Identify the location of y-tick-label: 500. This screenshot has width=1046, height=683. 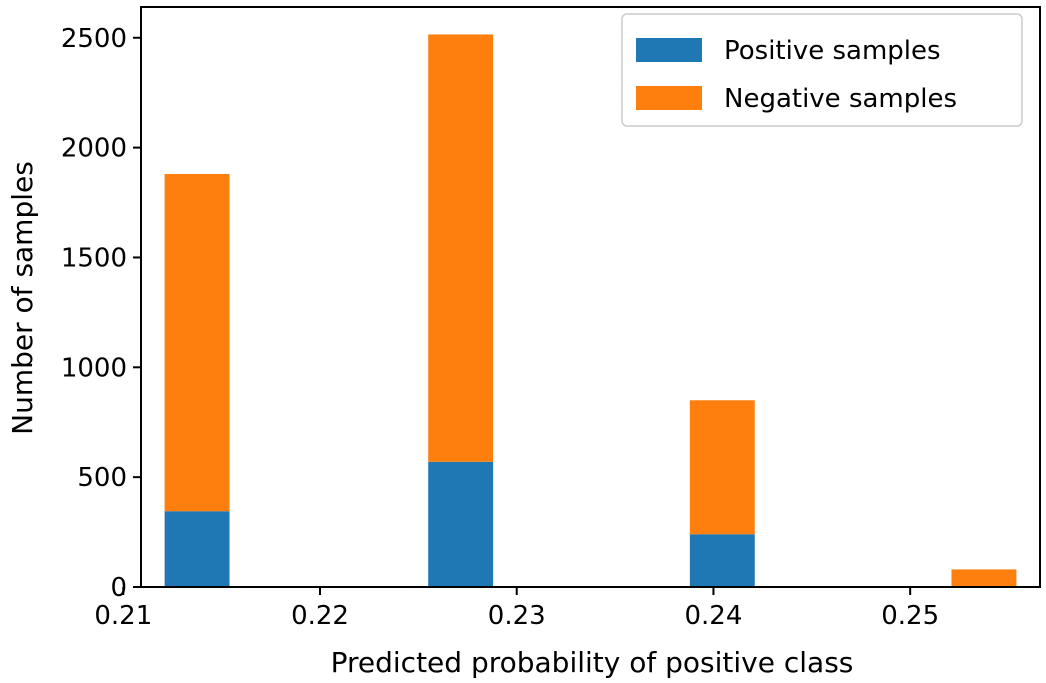
(102, 478).